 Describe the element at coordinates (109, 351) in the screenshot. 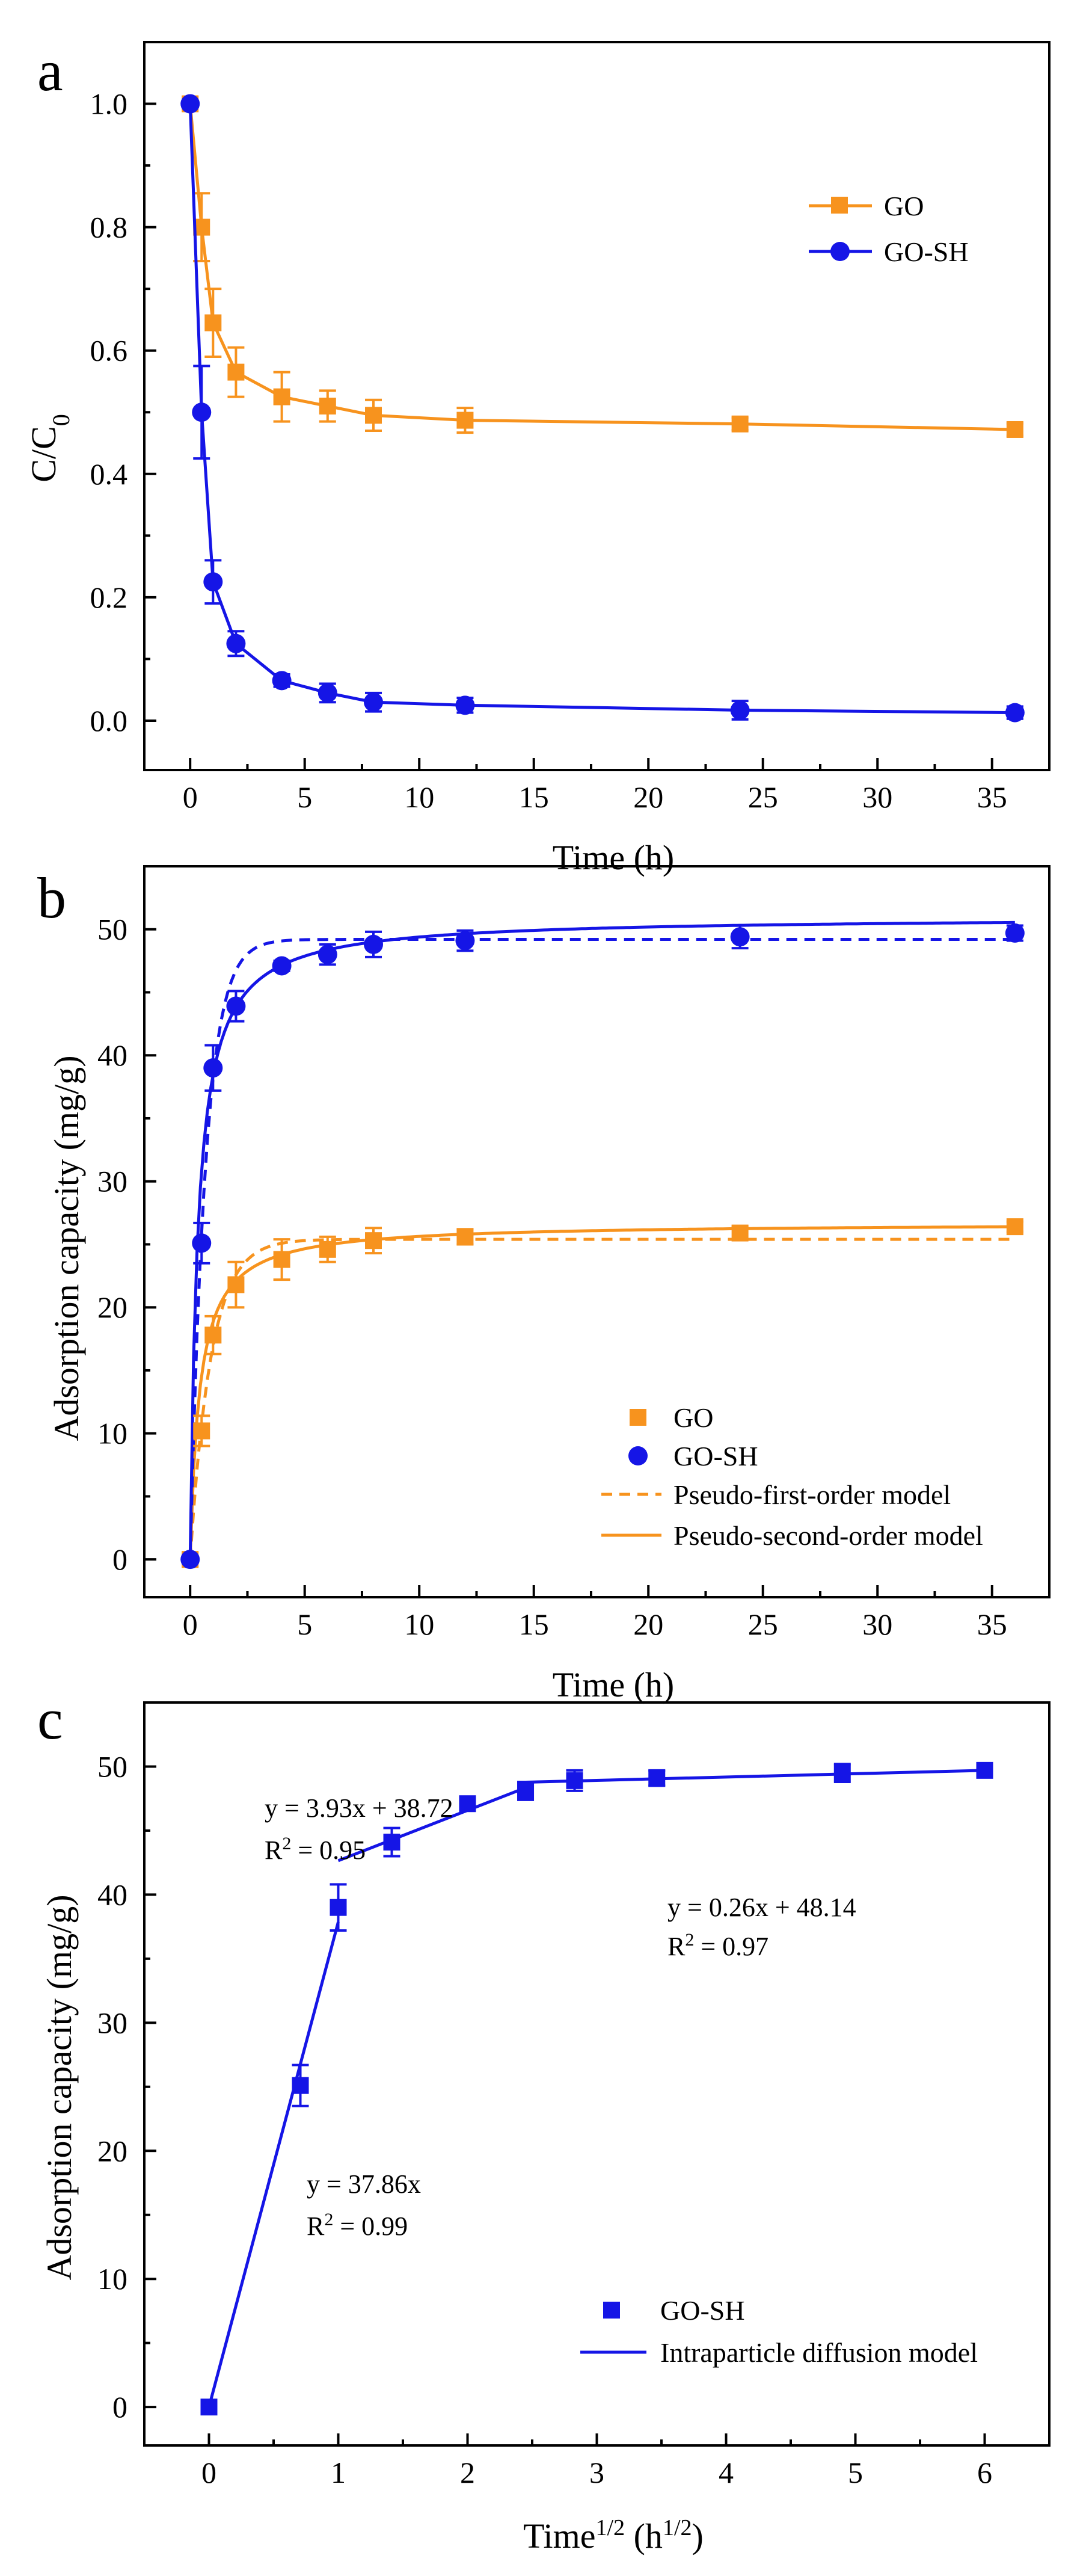

I see `y-tick-label: 0.6` at that location.